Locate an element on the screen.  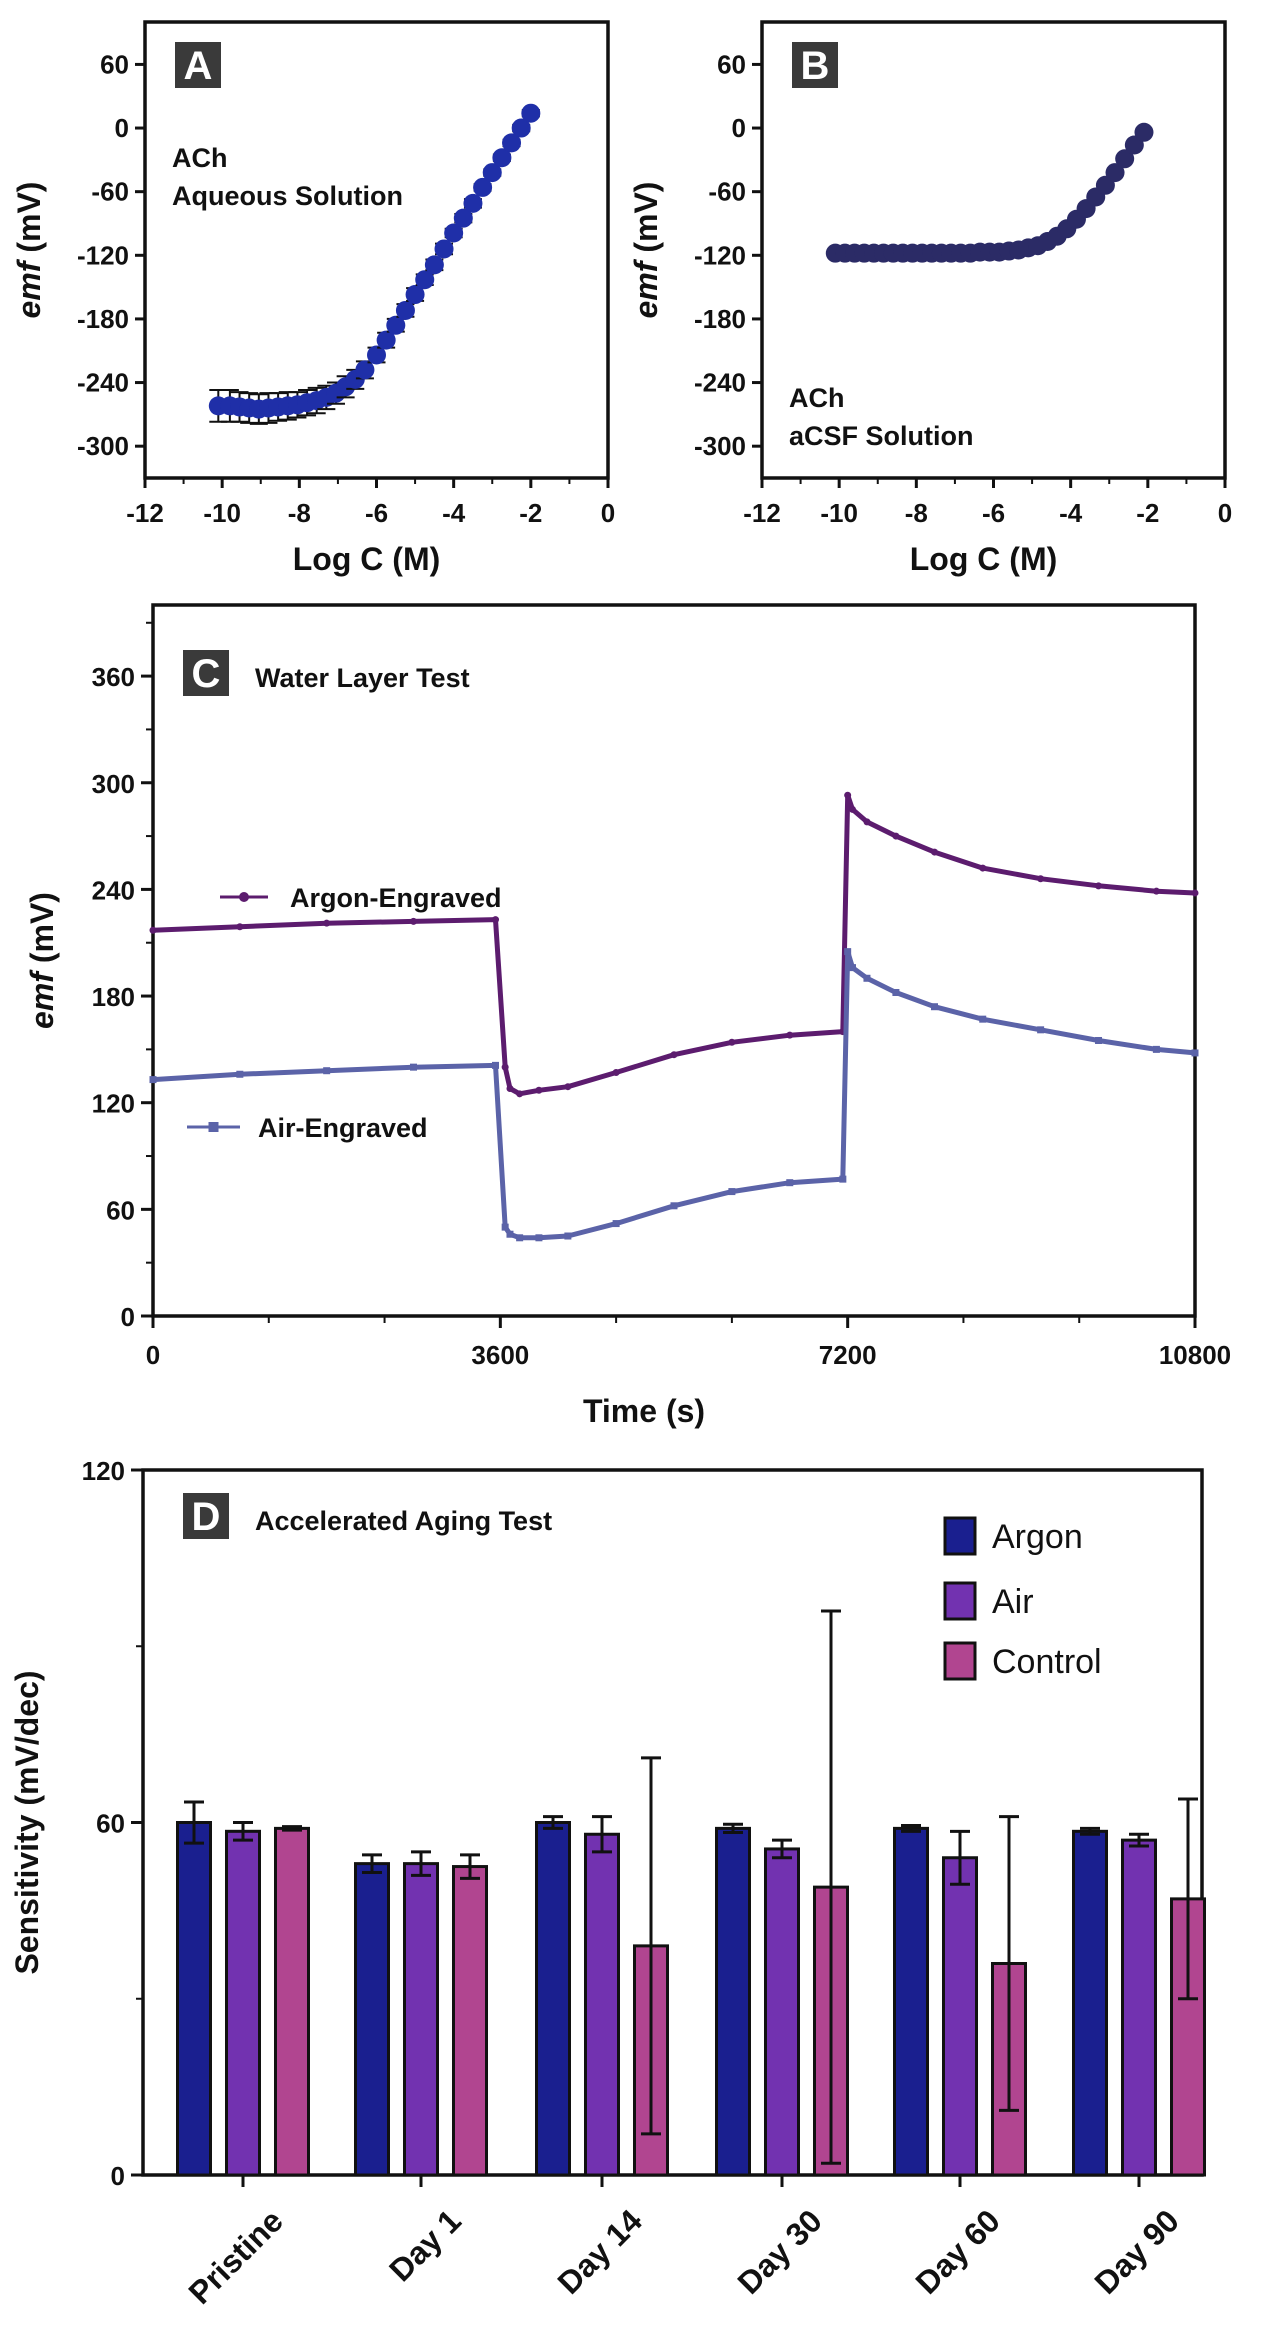
ylabel-unit-part: (mV) is located at coordinates (29, 222).